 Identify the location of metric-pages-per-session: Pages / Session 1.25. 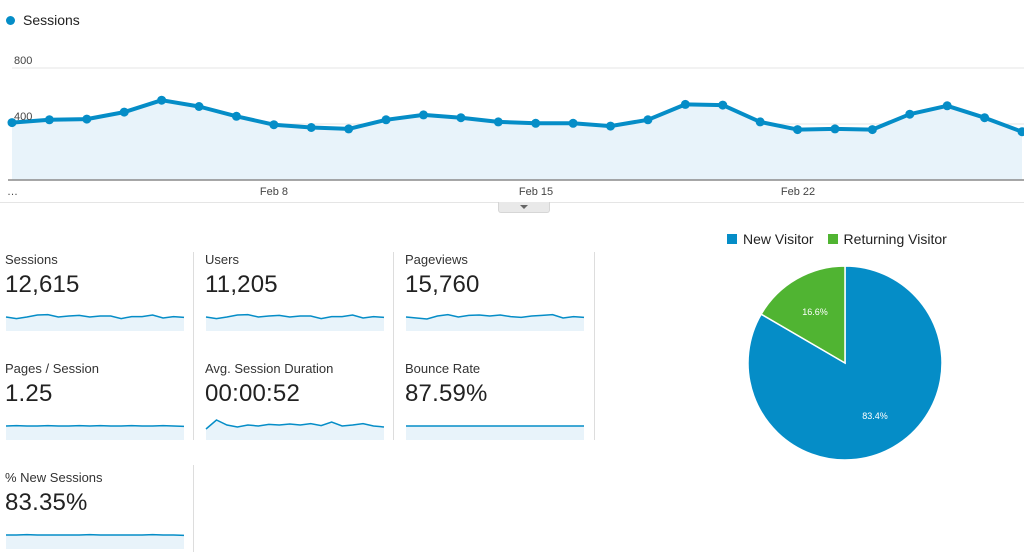
(97, 400).